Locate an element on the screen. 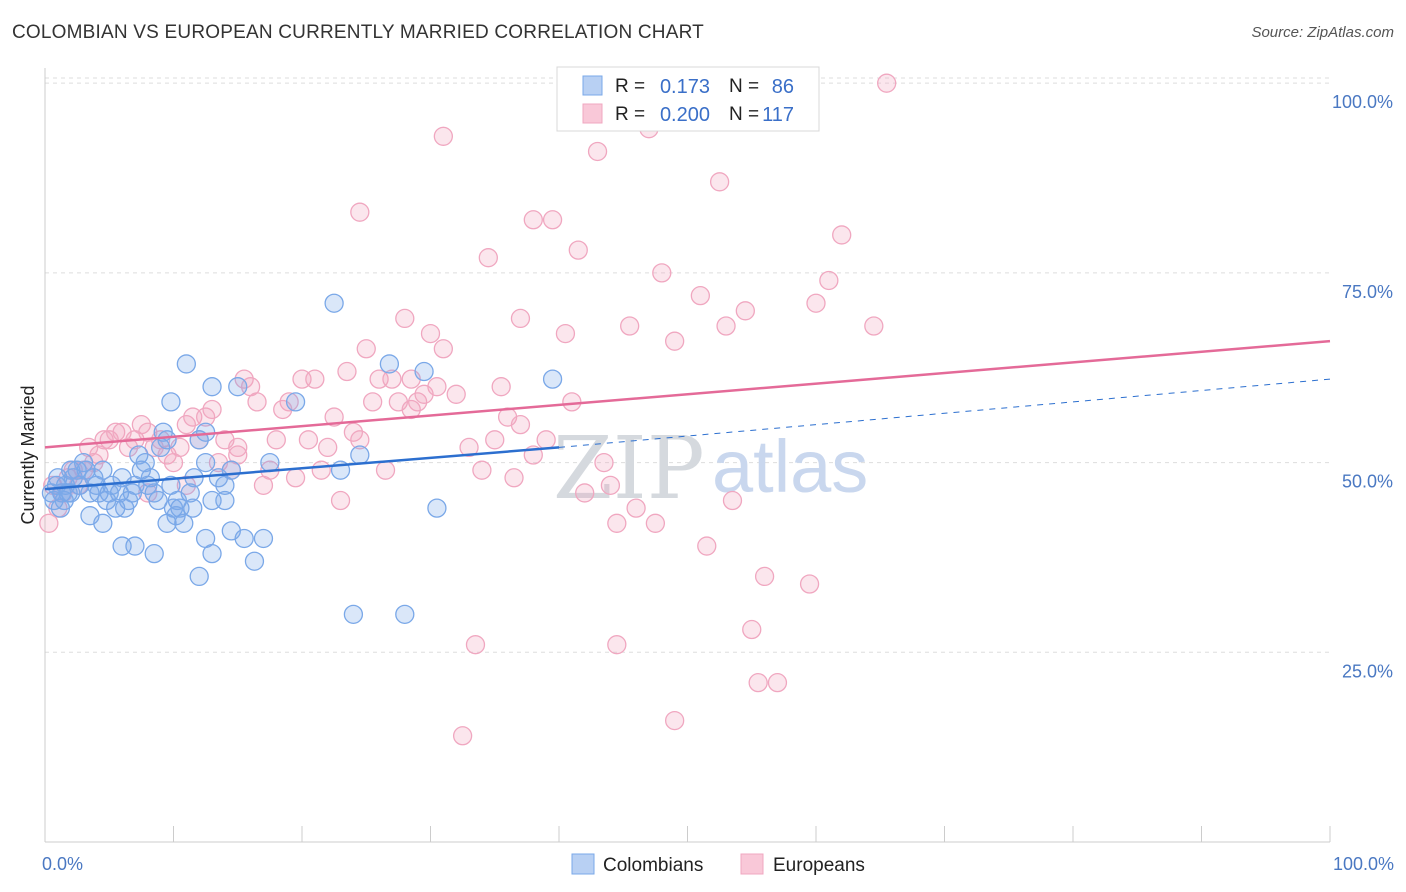  y-tick-label: 25.0% is located at coordinates (1367, 671).